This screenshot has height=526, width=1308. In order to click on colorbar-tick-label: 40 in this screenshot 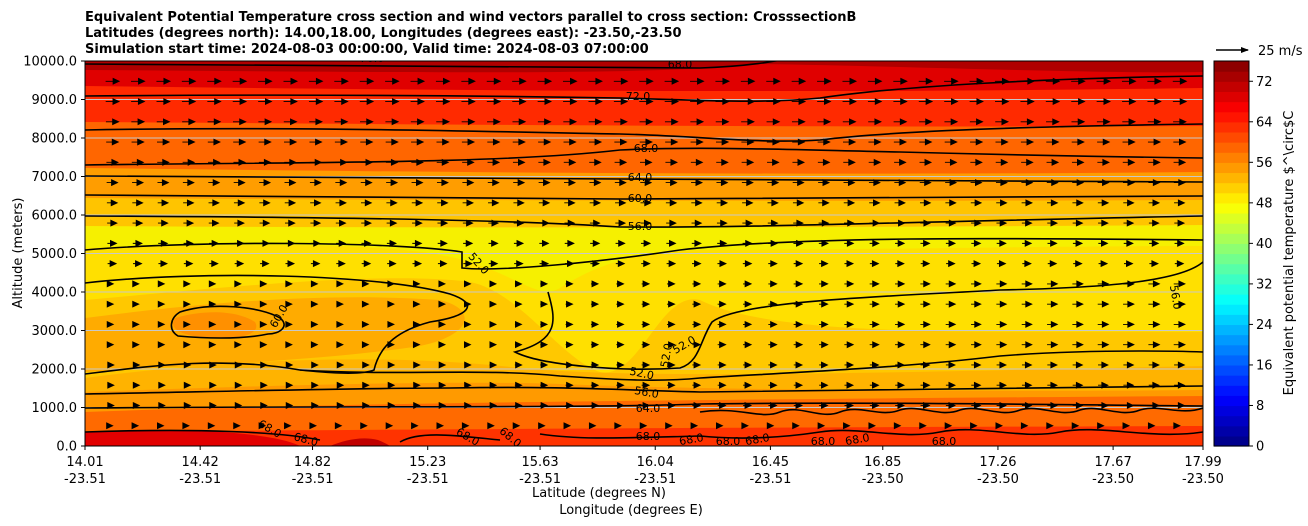, I will do `click(1264, 244)`.